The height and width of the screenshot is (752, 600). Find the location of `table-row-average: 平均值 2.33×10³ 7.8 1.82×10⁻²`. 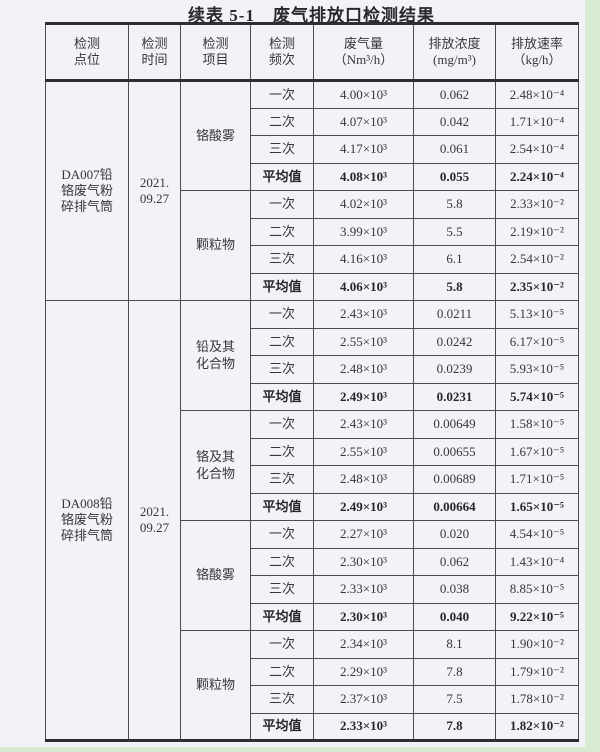

table-row-average: 平均值 2.33×10³ 7.8 1.82×10⁻² is located at coordinates (312, 726).